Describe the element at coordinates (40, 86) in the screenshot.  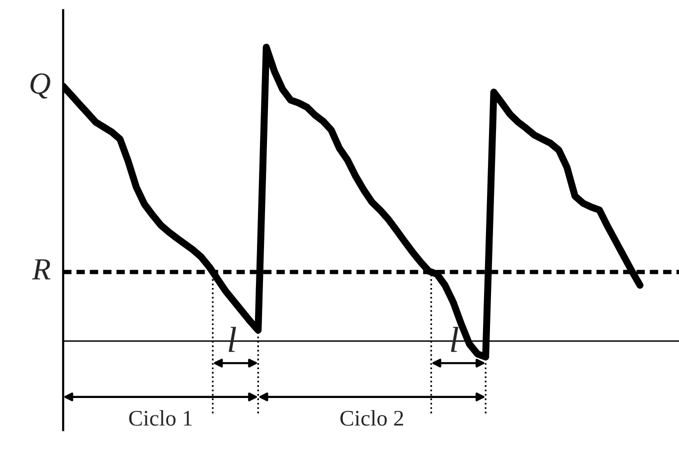
I see `text: Q` at that location.